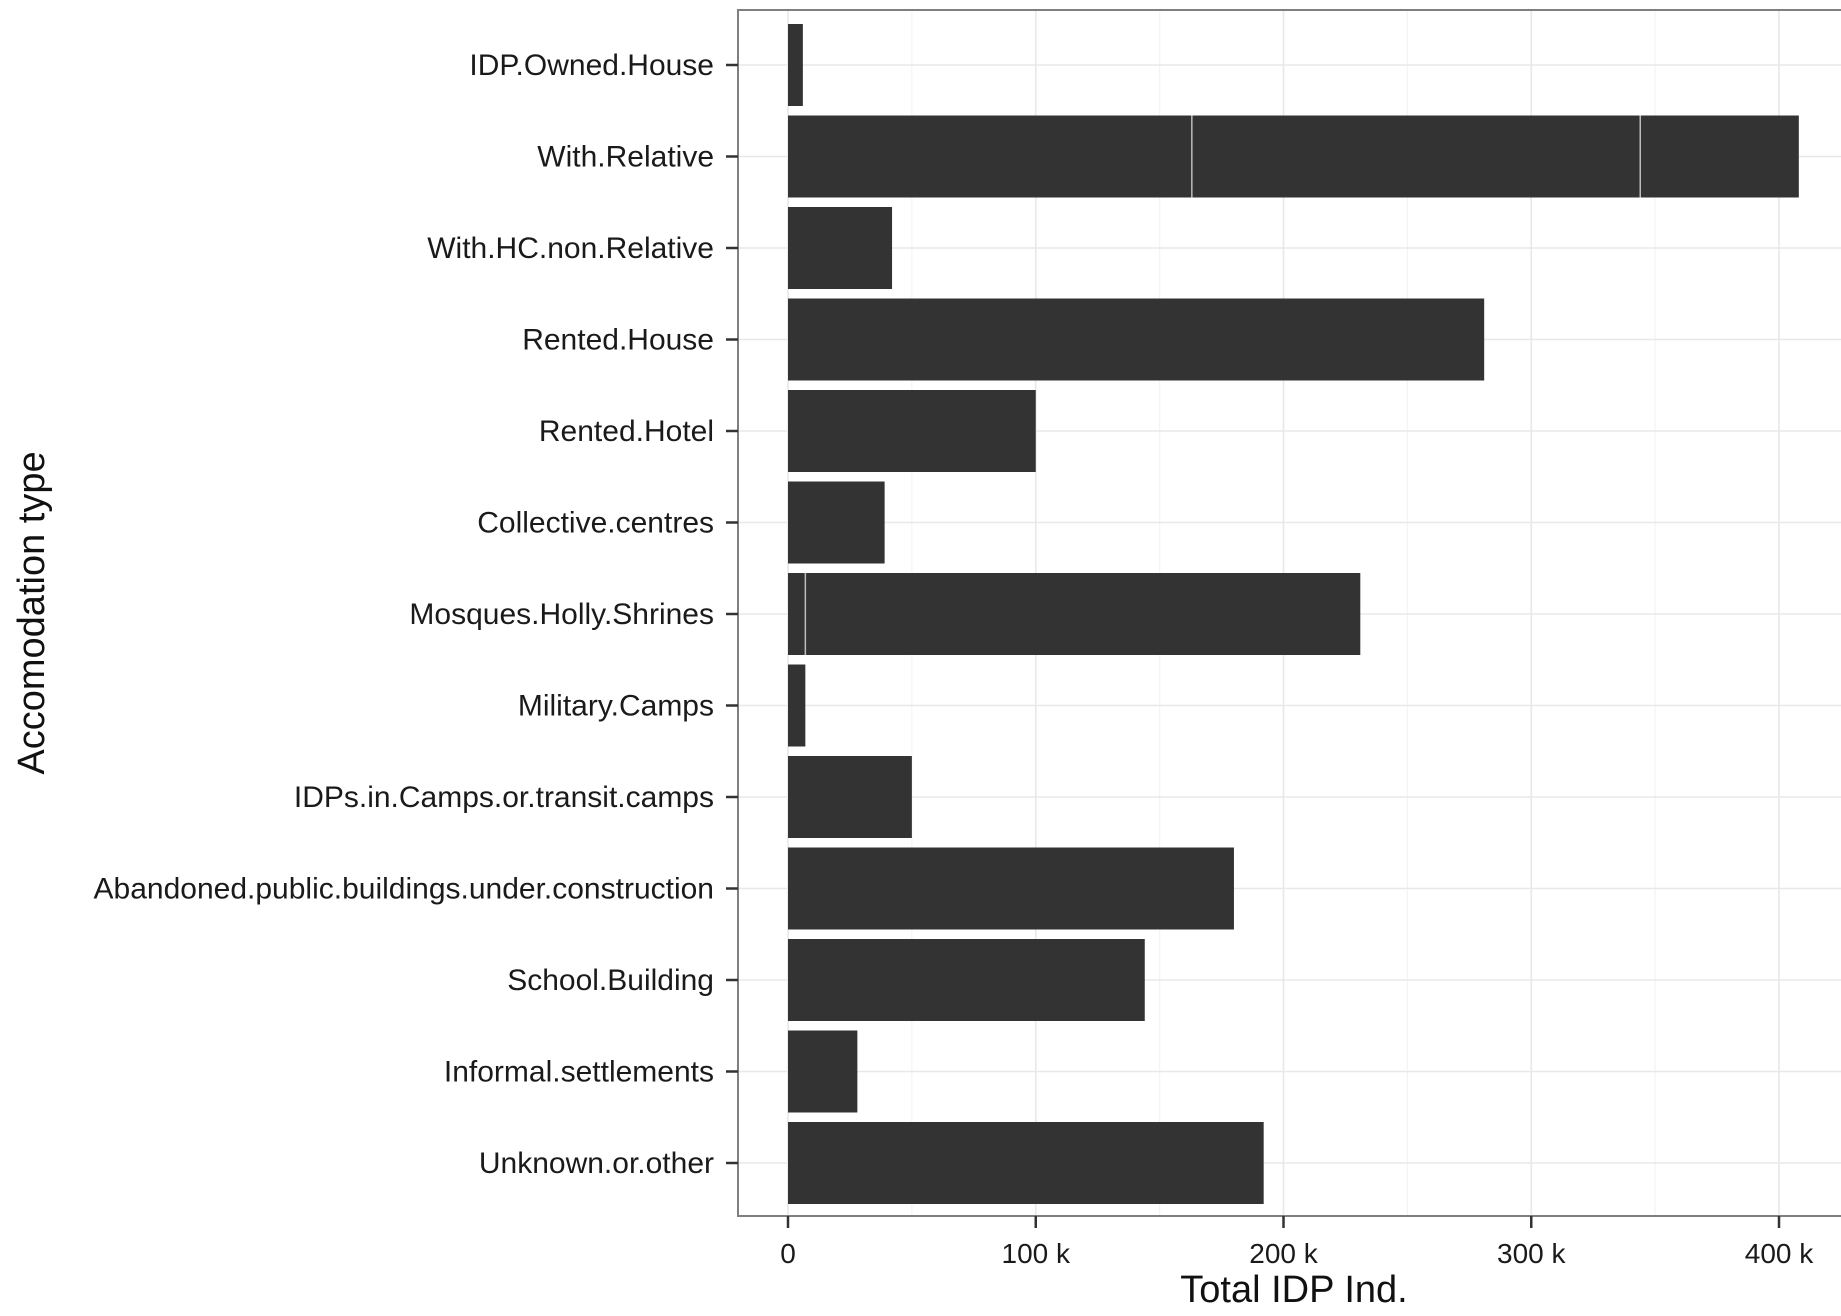 The height and width of the screenshot is (1316, 1841). What do you see at coordinates (616, 706) in the screenshot?
I see `y-tick-label-military-camps: Military.Camps` at bounding box center [616, 706].